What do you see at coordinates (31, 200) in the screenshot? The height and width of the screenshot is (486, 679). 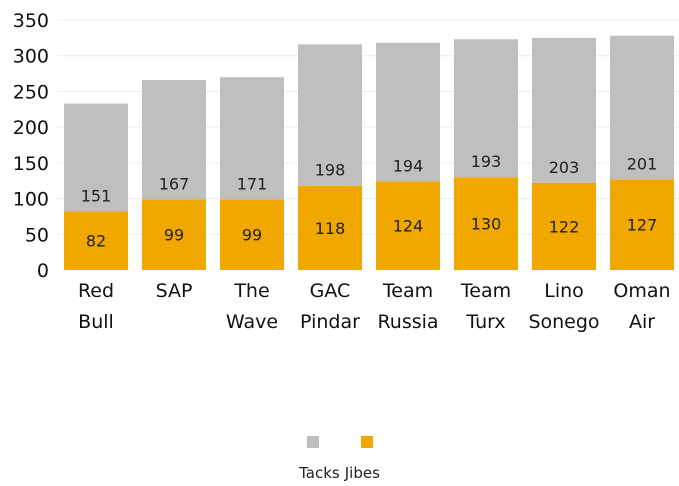 I see `y-tick-label: 100` at bounding box center [31, 200].